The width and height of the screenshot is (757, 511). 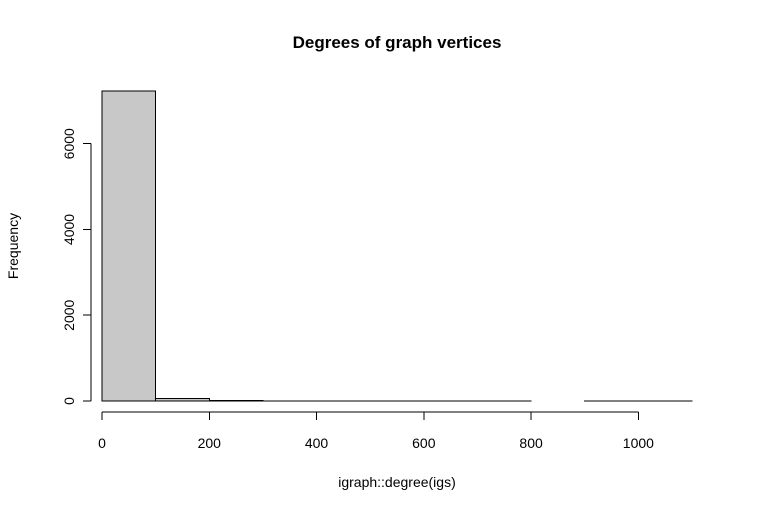 What do you see at coordinates (531, 443) in the screenshot?
I see `x-tick-label: 800` at bounding box center [531, 443].